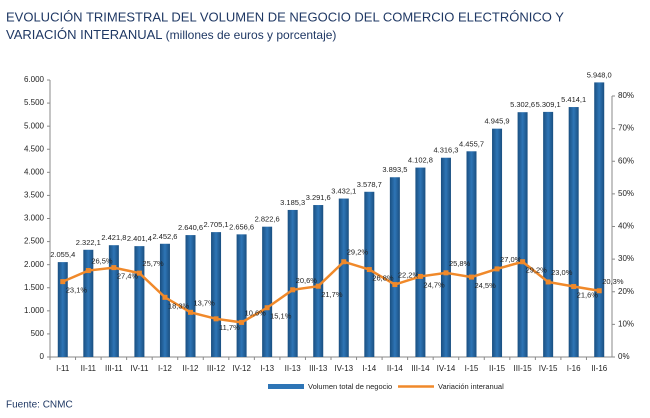  I want to click on bar-value-label: 4.316,3, so click(445, 150).